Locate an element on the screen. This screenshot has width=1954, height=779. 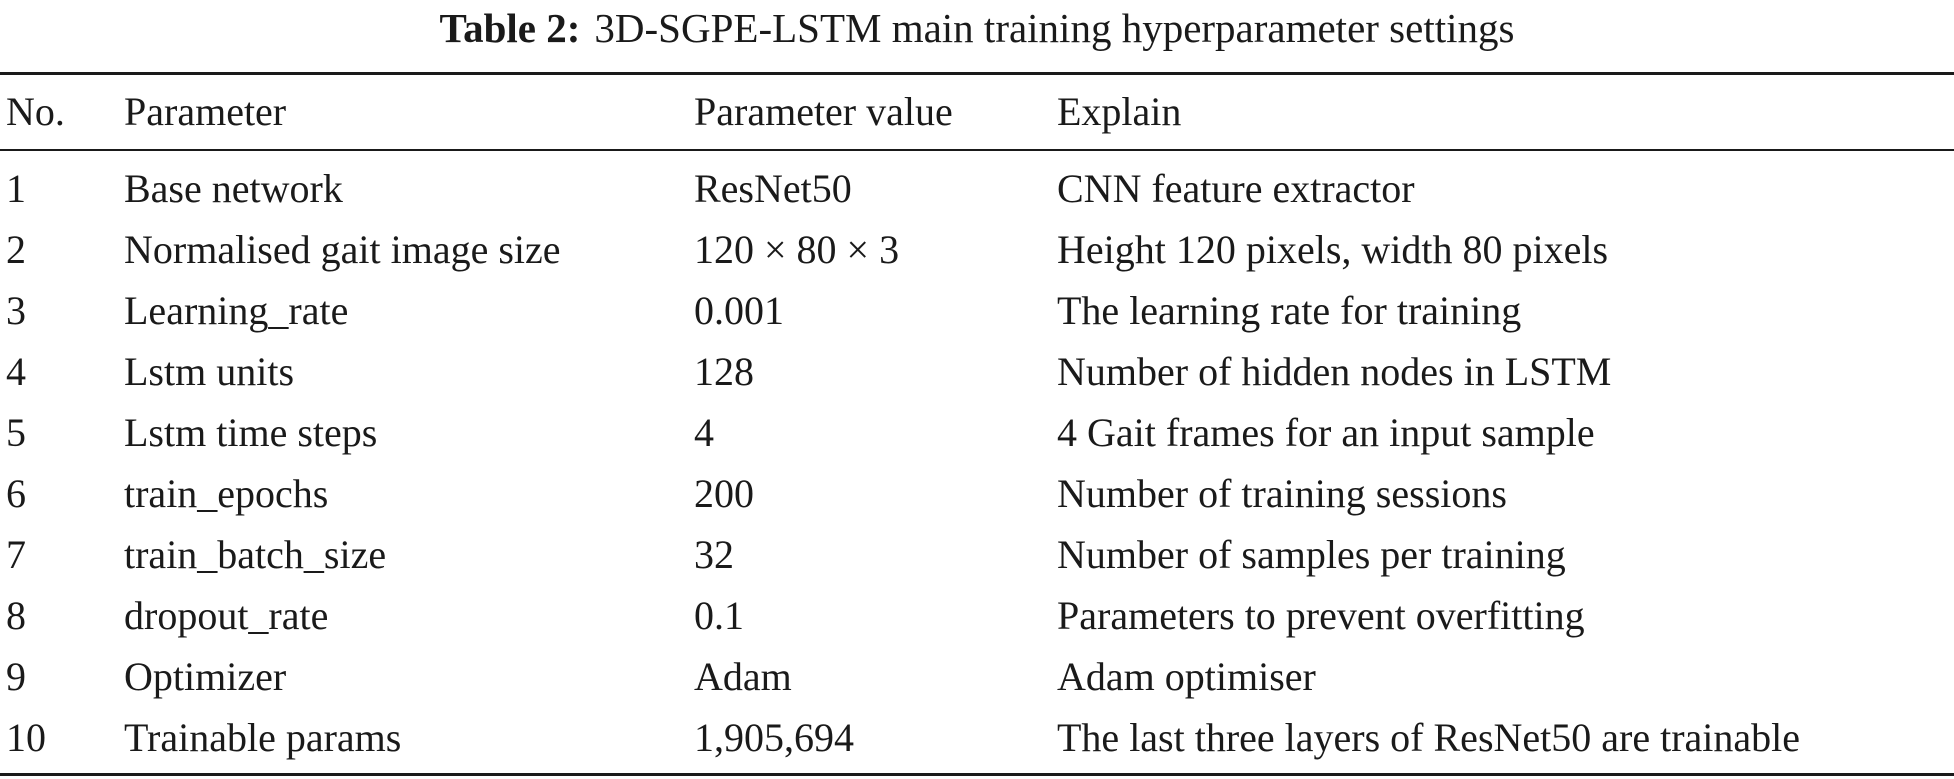
row-parameter: dropout_rate is located at coordinates (226, 615).